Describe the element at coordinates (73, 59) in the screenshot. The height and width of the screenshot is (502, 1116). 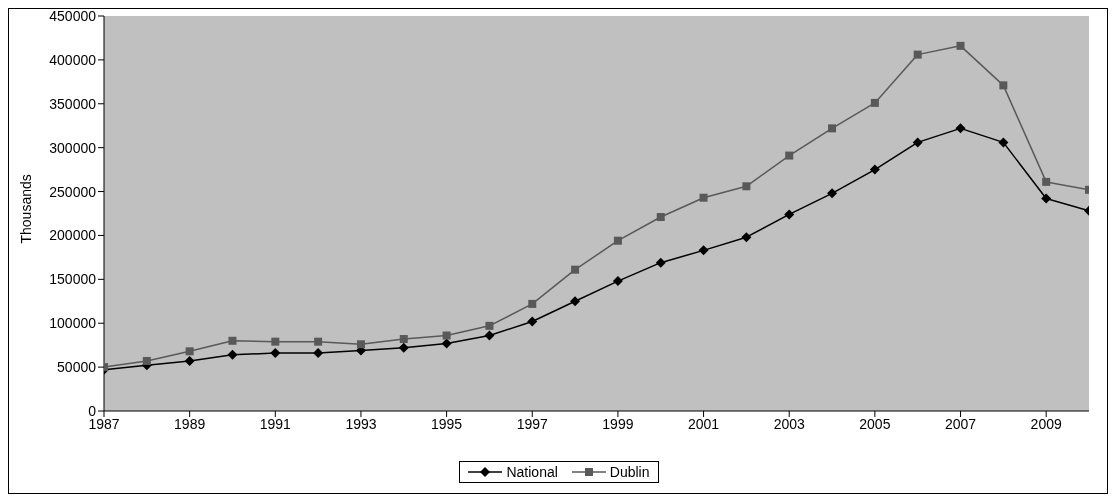
I see `y-tick-label: 400000` at that location.